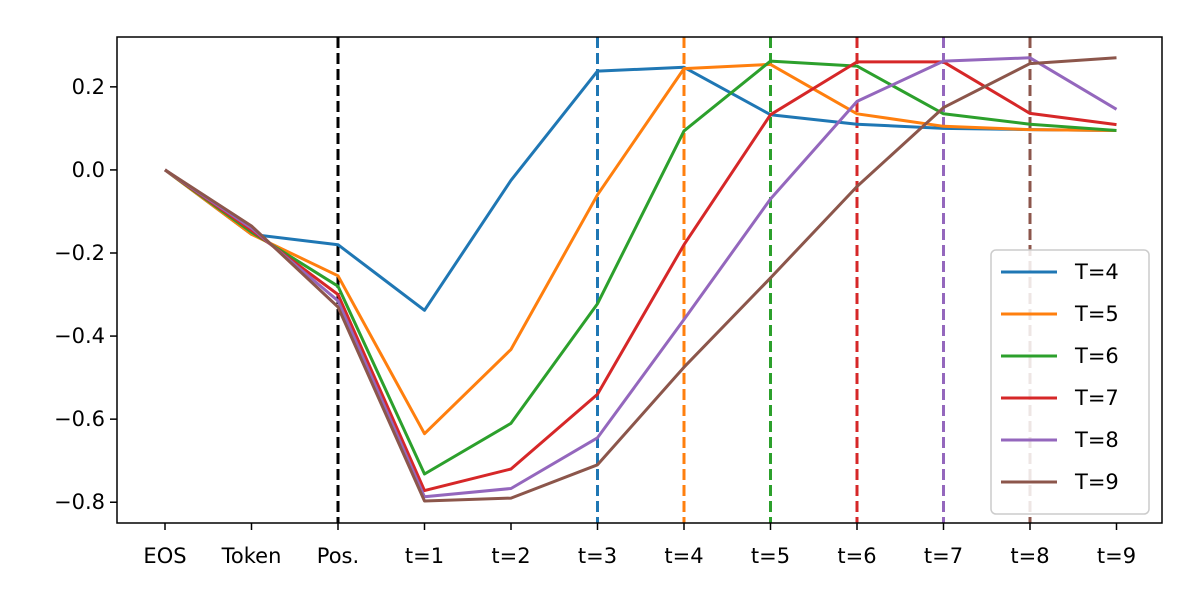  Describe the element at coordinates (683, 556) in the screenshot. I see `x-tick-label: t=4` at that location.